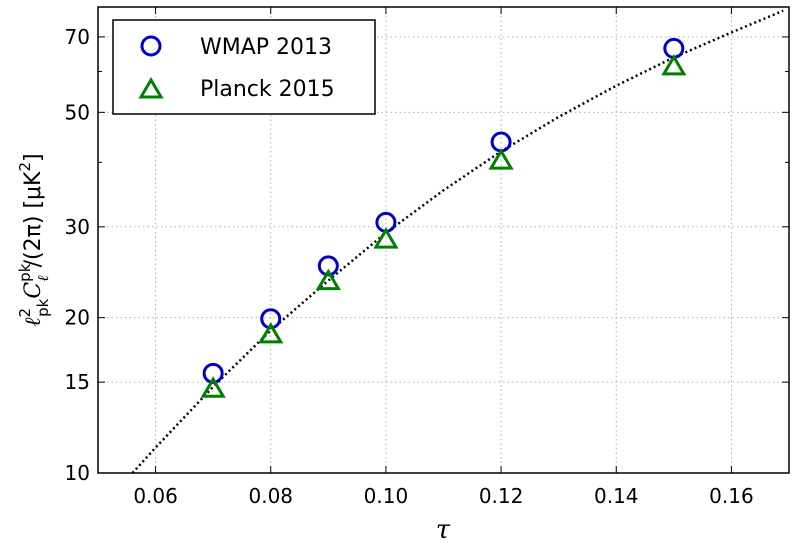  What do you see at coordinates (151, 46) in the screenshot?
I see `legend-marker-wmap` at bounding box center [151, 46].